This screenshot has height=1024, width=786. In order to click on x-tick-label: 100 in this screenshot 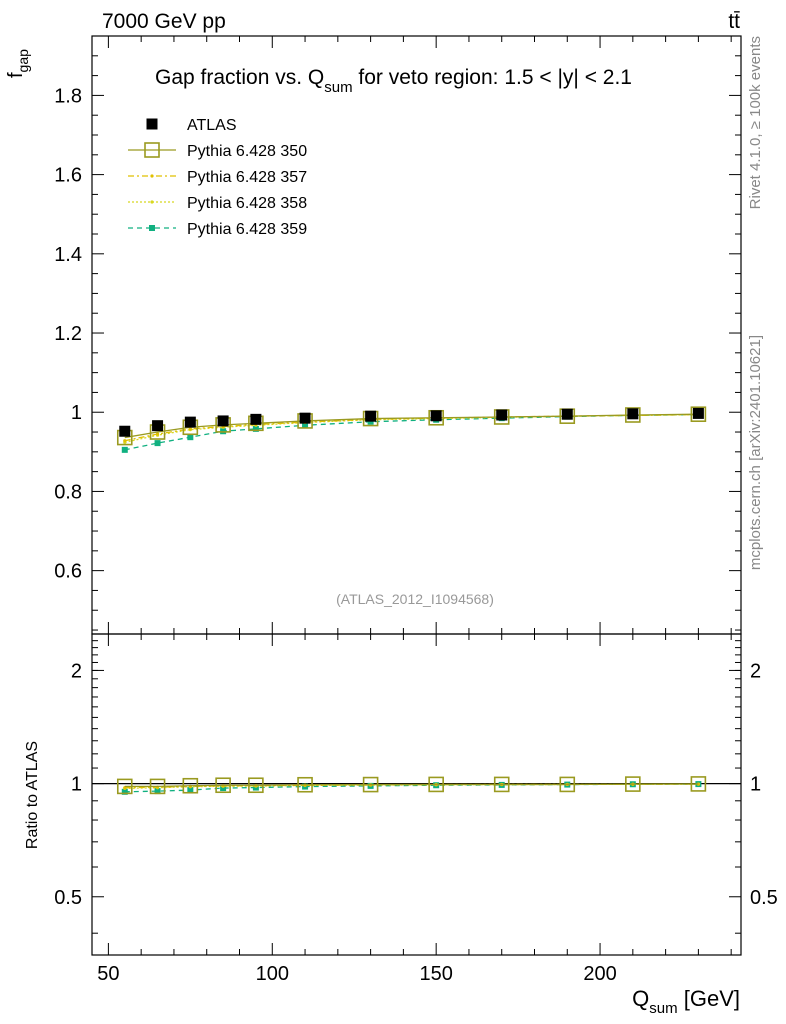, I will do `click(272, 974)`.